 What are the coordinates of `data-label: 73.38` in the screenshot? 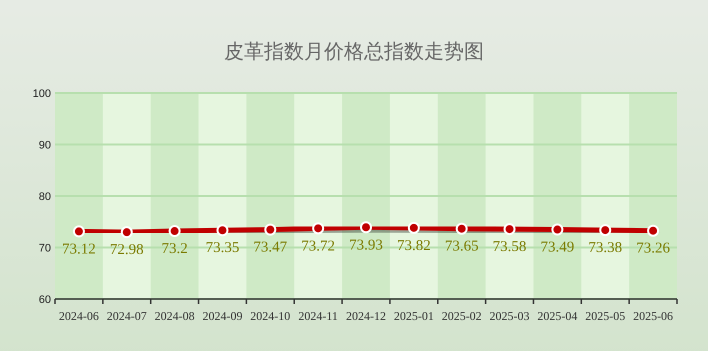 It's located at (605, 248).